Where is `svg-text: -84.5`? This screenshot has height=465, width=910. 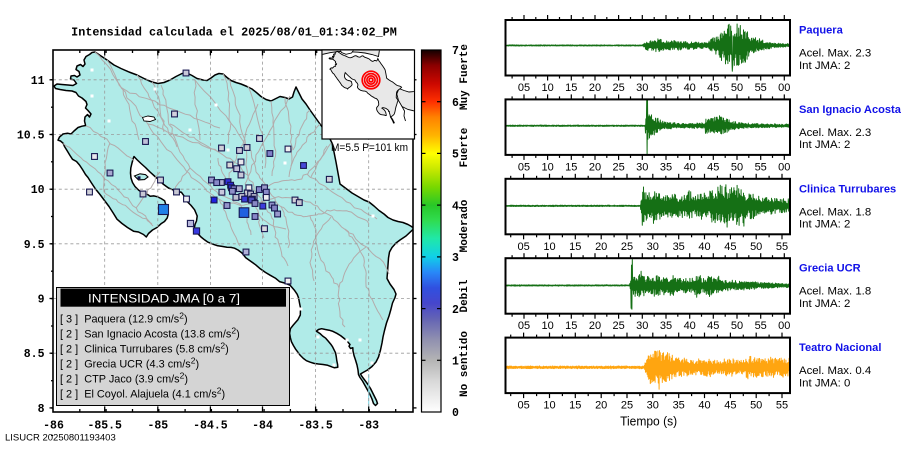 svg-text: -84.5 is located at coordinates (210, 426).